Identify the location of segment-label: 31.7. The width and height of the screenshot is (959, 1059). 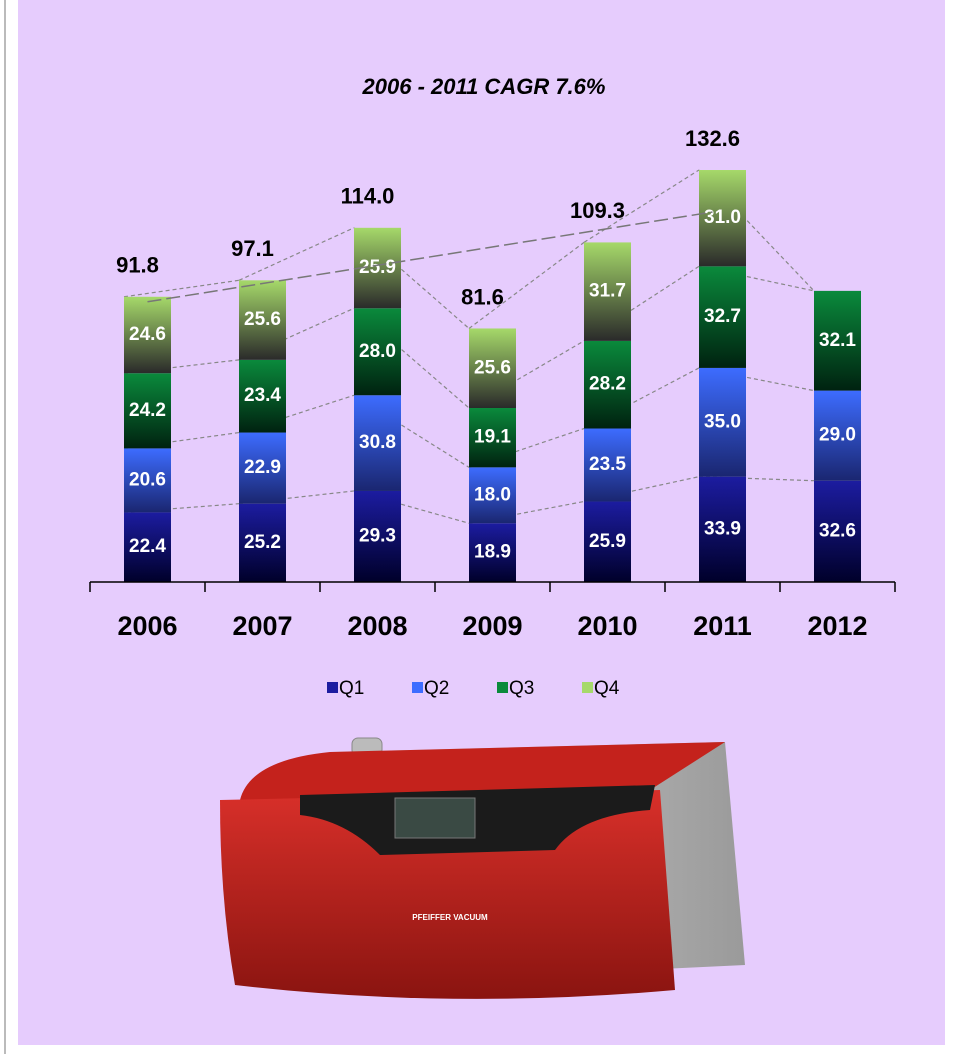
(607, 291).